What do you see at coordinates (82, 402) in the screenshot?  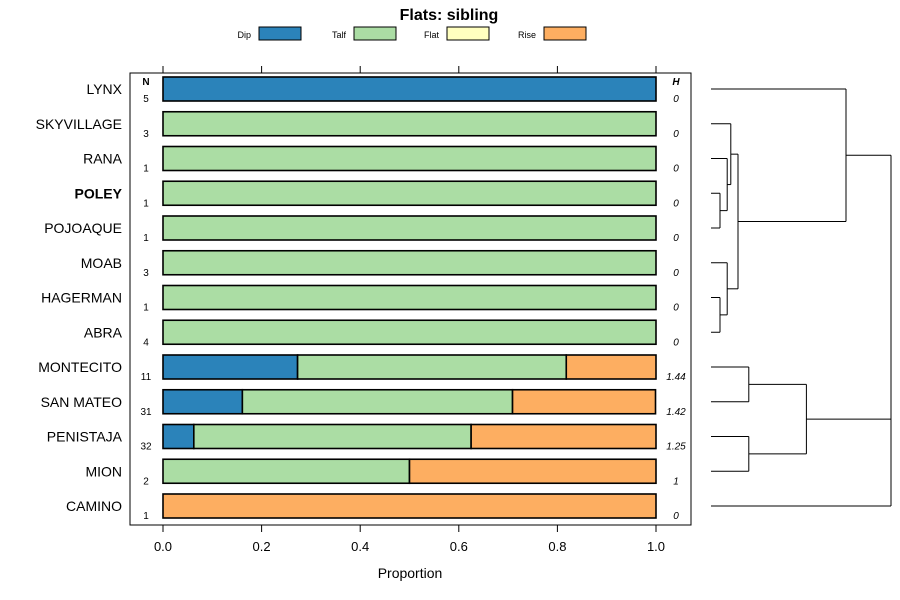 I see `row-label: SAN MATEO` at bounding box center [82, 402].